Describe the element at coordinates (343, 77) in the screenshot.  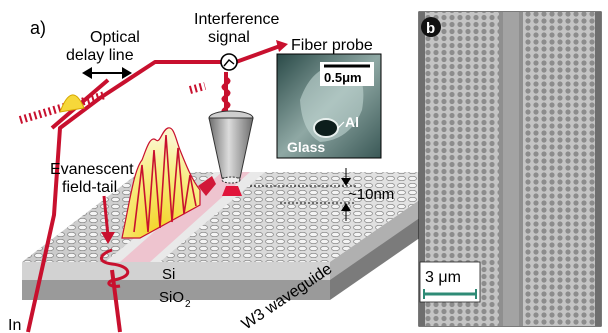
I see `inset-scale-label: 0.5μm` at that location.